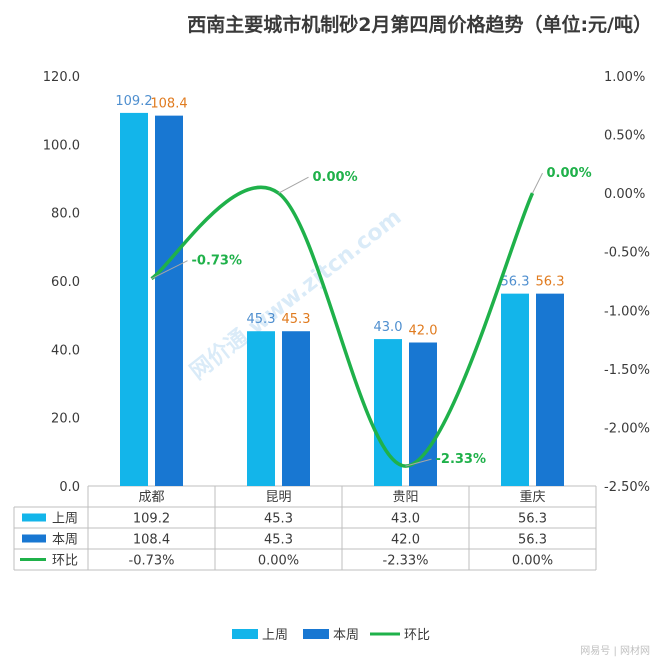 The height and width of the screenshot is (663, 660). What do you see at coordinates (65, 214) in the screenshot?
I see `y-tick-label: 80.0` at bounding box center [65, 214].